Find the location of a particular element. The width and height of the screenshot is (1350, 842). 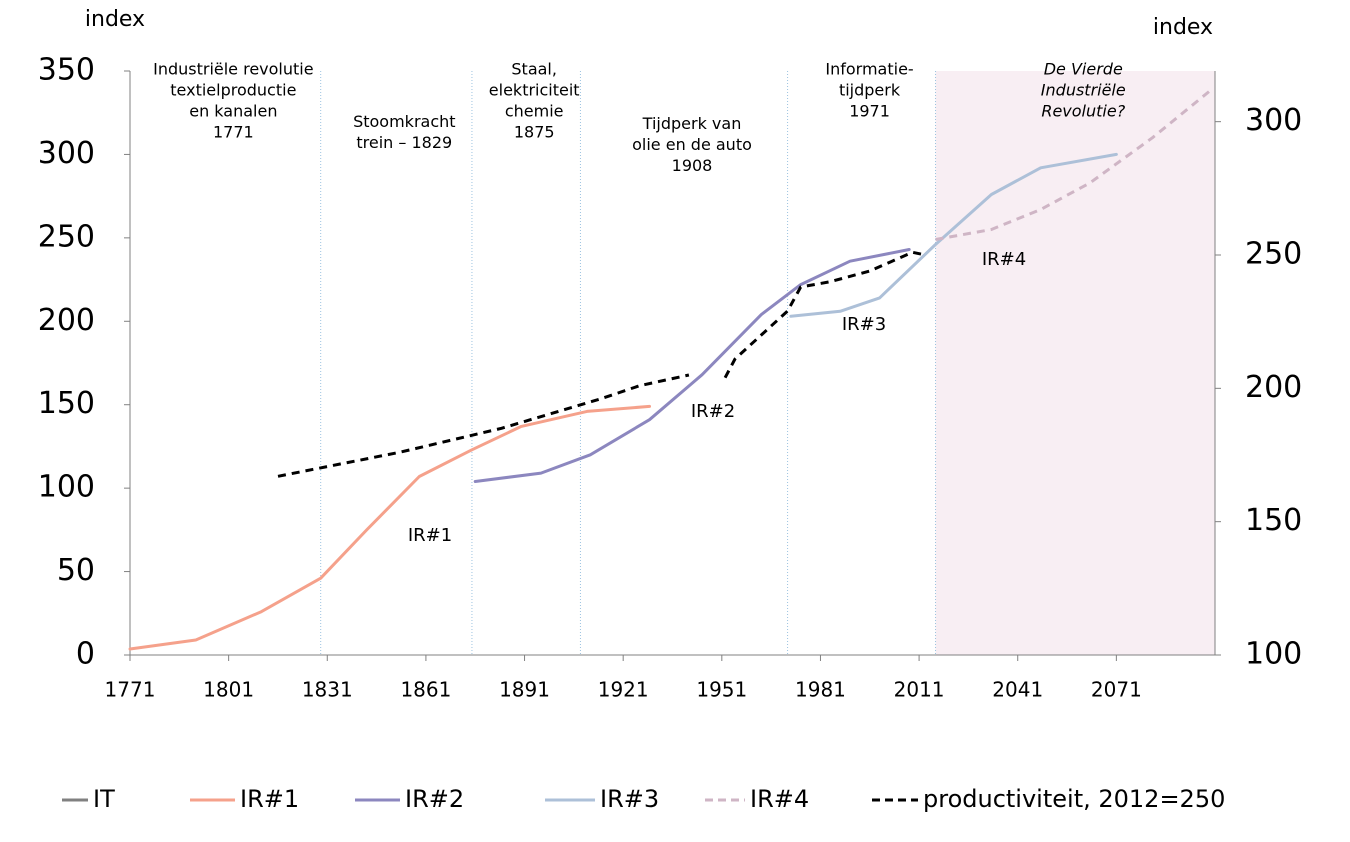

legend-label: IR#1 is located at coordinates (269, 799).